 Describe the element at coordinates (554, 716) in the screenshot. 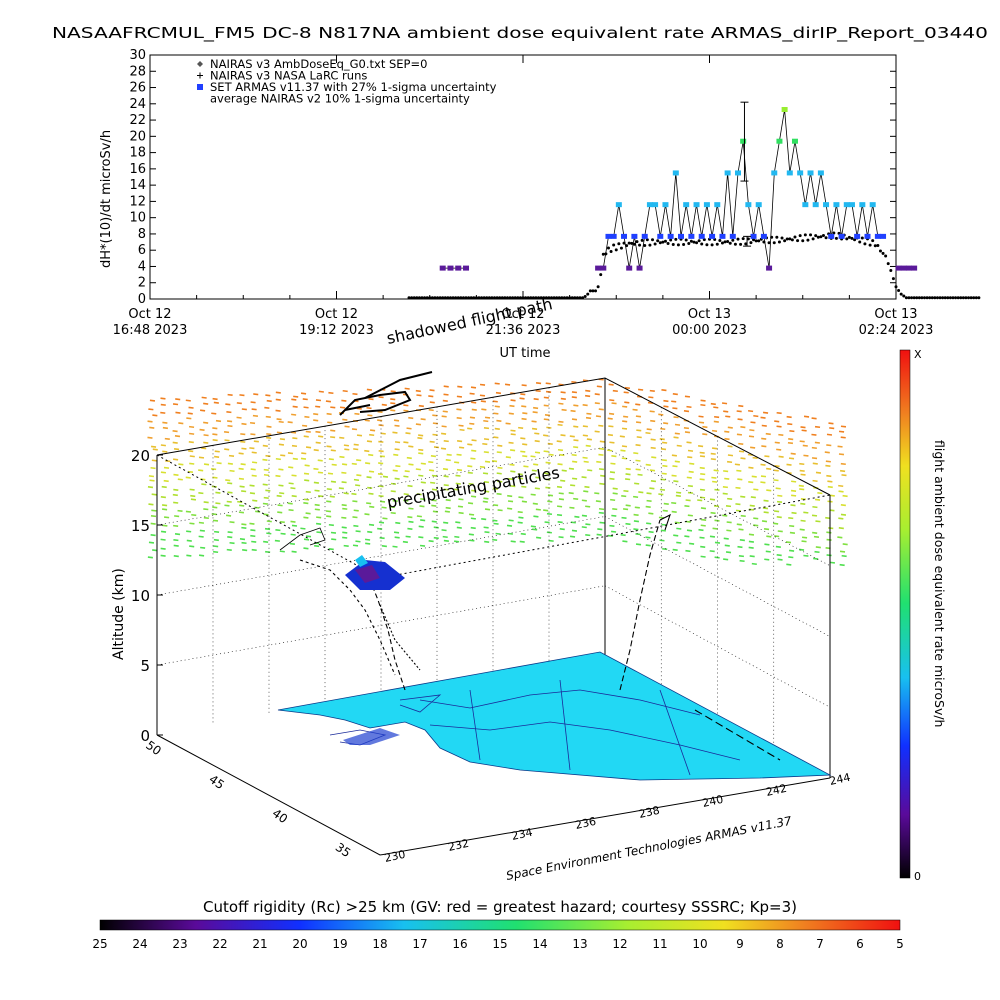

I see `map-surface` at that location.